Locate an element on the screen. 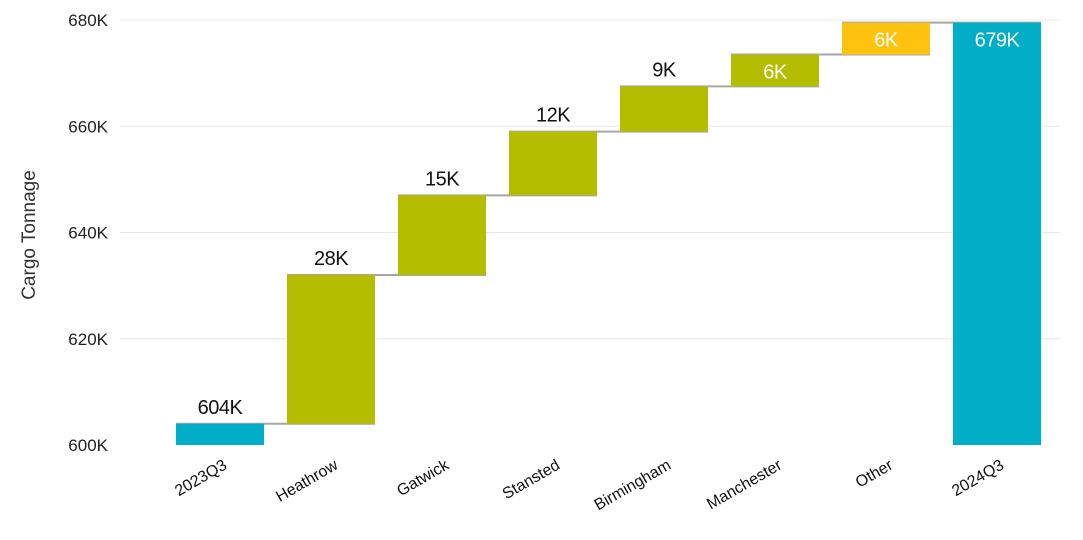 This screenshot has width=1083, height=540. bar-manchester is located at coordinates (775, 70).